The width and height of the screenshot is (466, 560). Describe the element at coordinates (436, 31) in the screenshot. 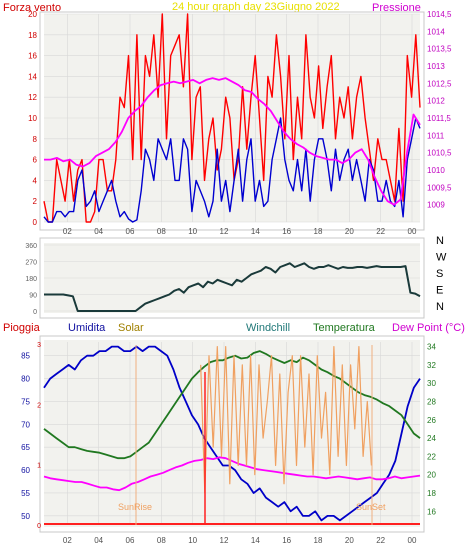

I see `y-tick-right: 1014` at that location.